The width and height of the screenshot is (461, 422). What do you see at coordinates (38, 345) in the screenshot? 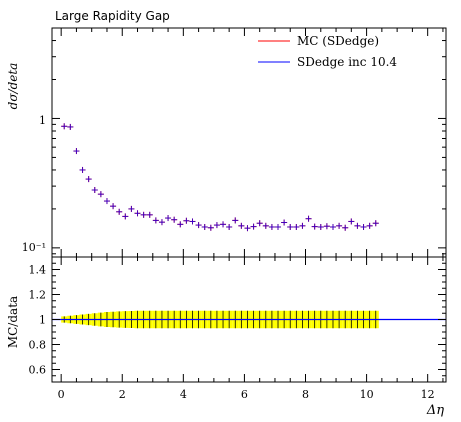
I see `ratio-y-tick-label-0.8: 0.8` at bounding box center [38, 345].